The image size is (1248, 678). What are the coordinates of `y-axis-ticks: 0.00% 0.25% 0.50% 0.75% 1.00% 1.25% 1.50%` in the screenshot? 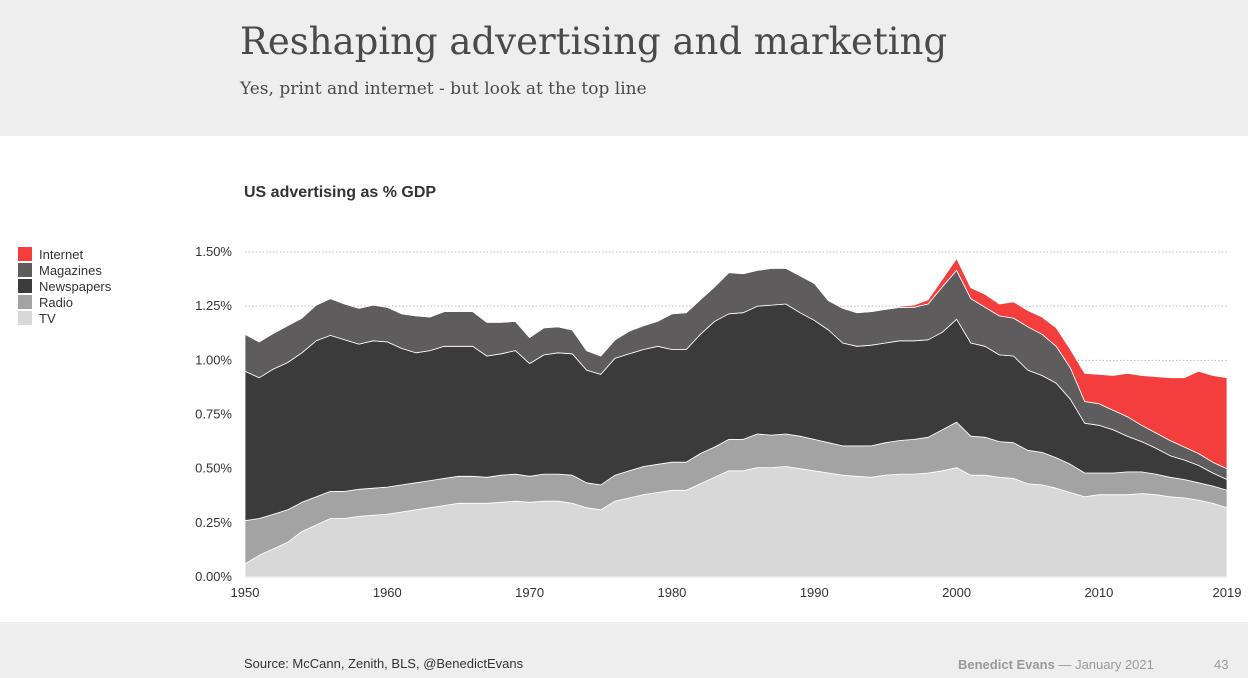 It's located at (213, 414).